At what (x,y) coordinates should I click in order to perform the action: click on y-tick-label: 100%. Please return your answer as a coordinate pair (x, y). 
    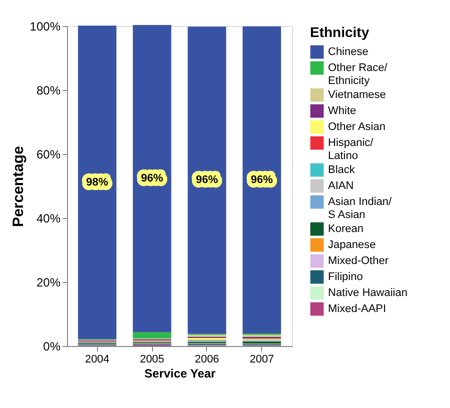
    Looking at the image, I should click on (45, 27).